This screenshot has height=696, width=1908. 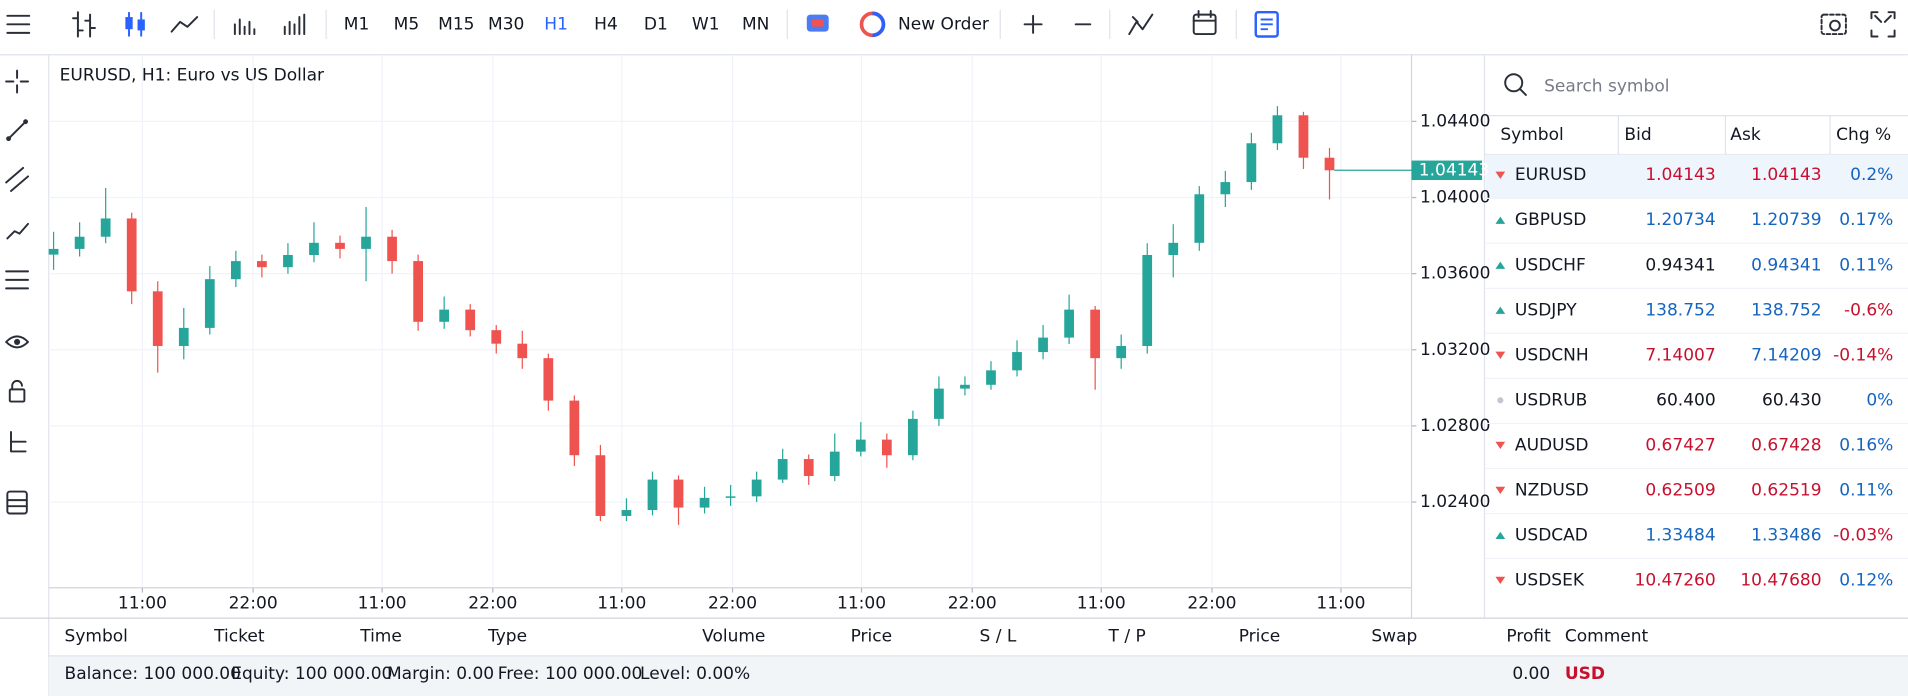 I want to click on menu-button, so click(x=18, y=24).